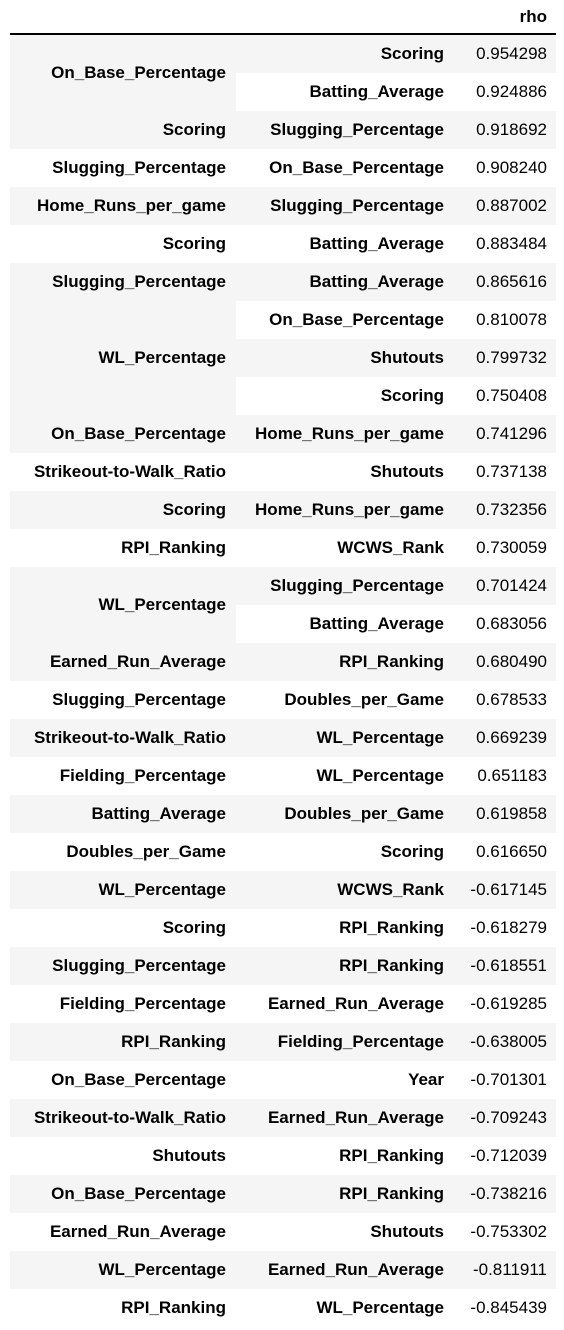  I want to click on rho-value: 0.619858, so click(505, 814).